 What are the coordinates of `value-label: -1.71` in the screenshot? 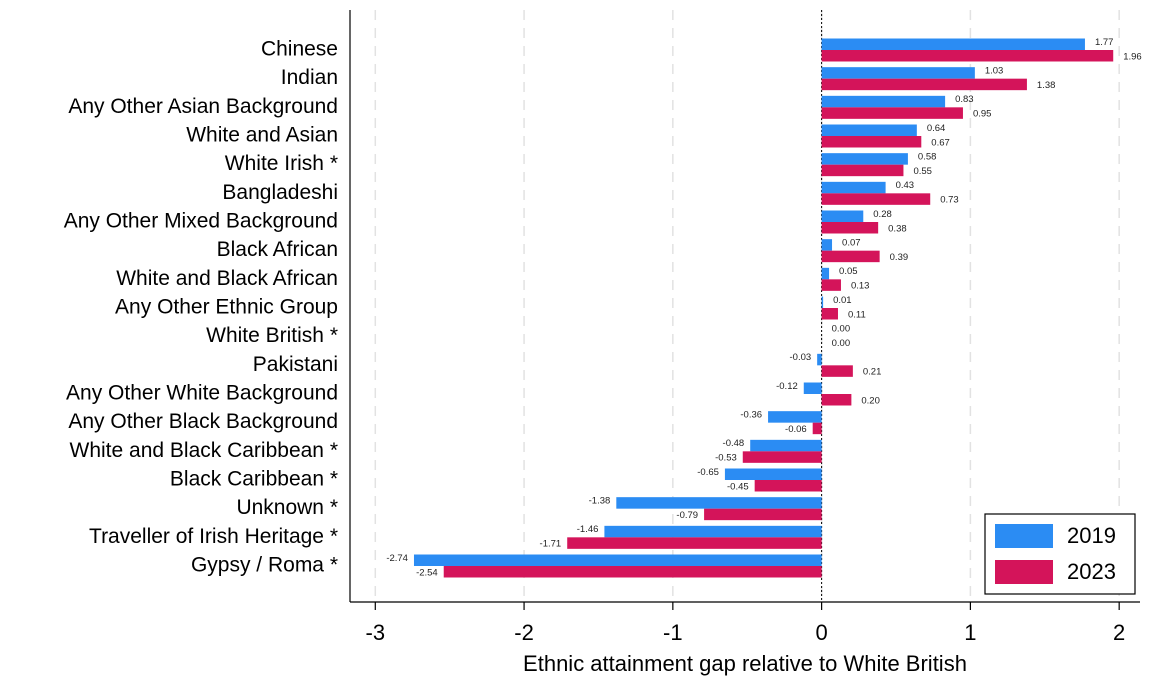 It's located at (551, 544).